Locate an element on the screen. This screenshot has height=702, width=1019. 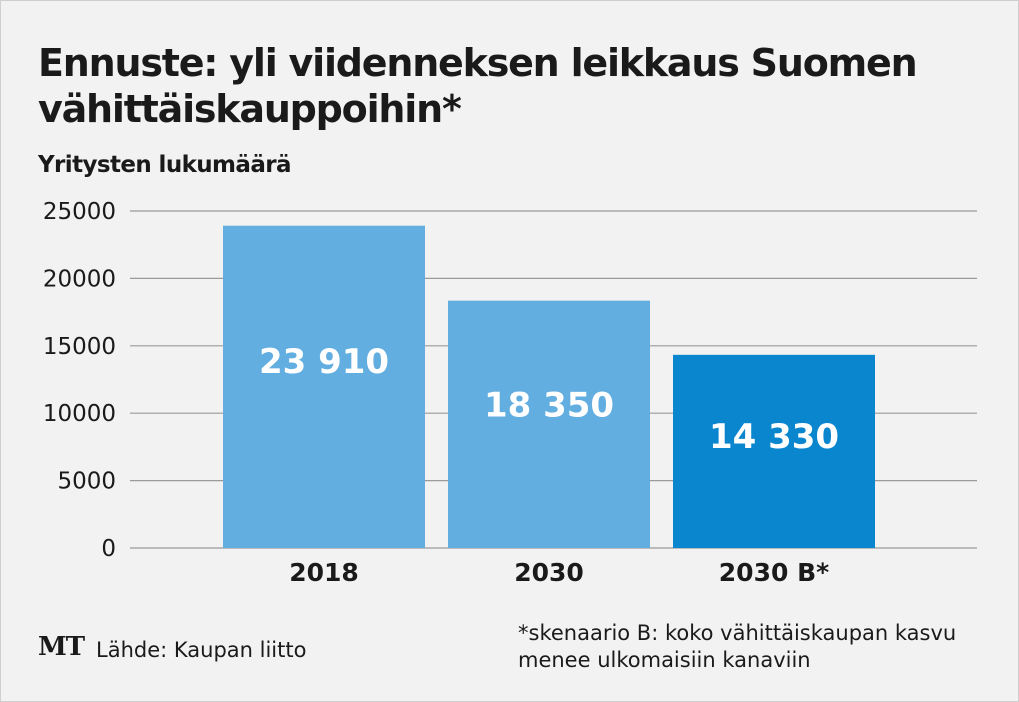
x-tick-label: 2030 B* is located at coordinates (774, 572).